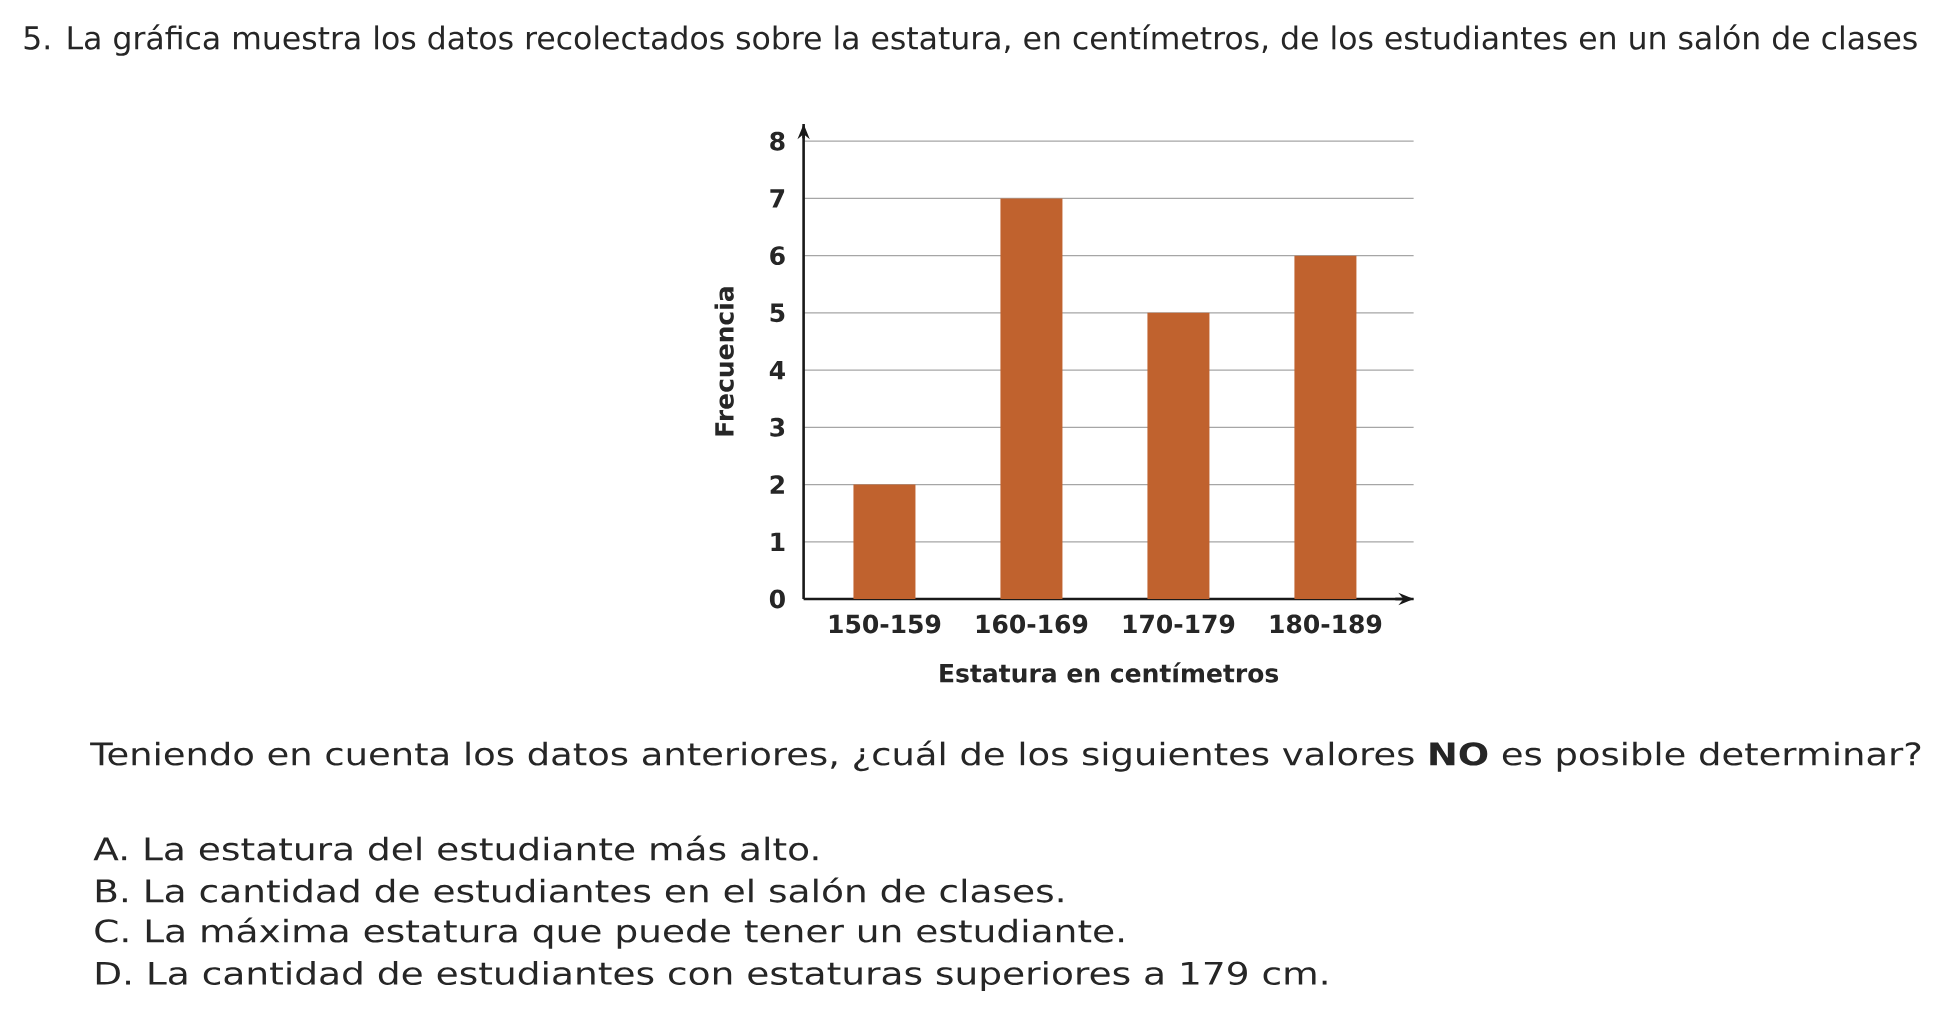  What do you see at coordinates (777, 141) in the screenshot?
I see `y-tick-label: 8` at bounding box center [777, 141].